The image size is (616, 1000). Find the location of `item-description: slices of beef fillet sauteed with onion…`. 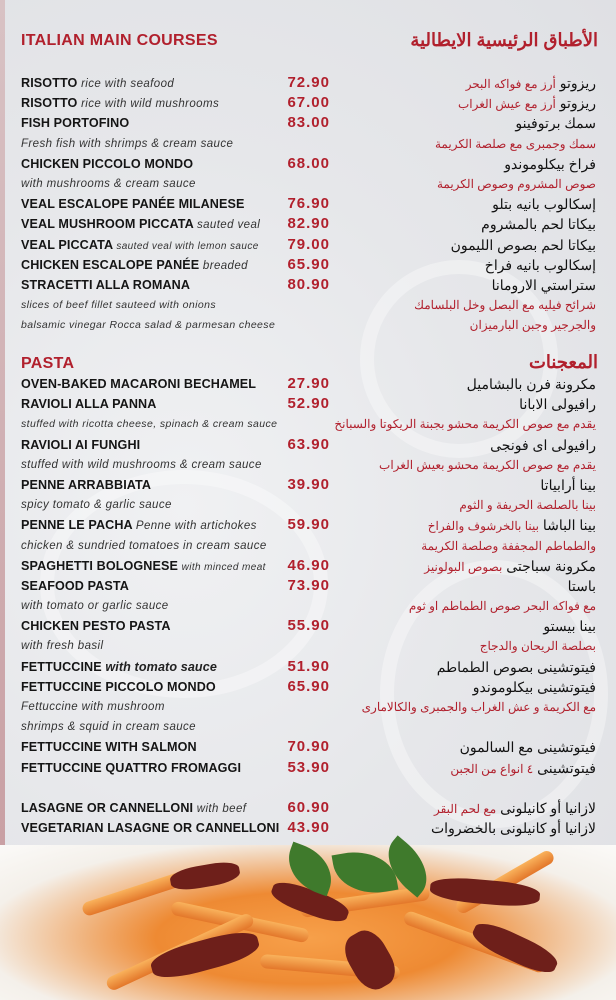

item-description: slices of beef fillet sauteed with onion… is located at coordinates (119, 305).